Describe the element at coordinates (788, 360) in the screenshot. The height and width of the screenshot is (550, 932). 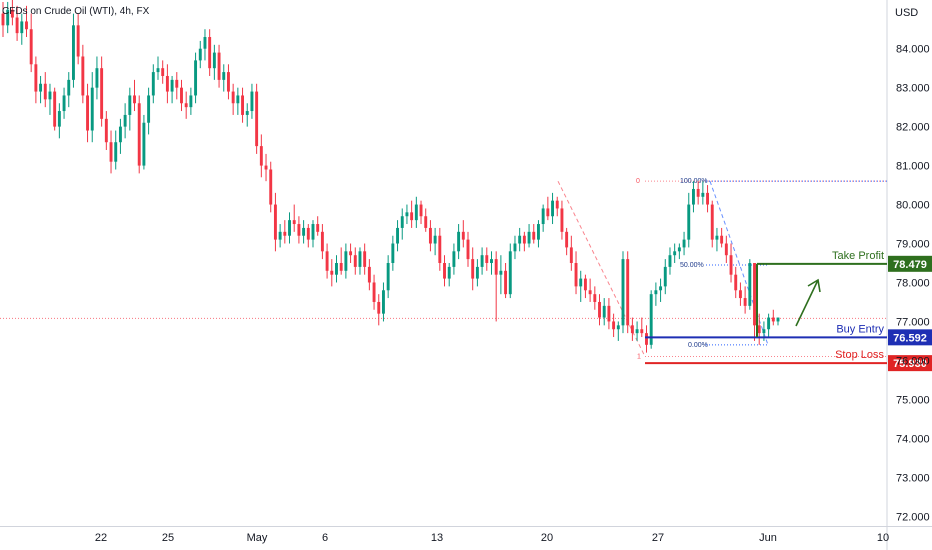
I see `level-stop-loss: Stop Loss 75.930` at that location.